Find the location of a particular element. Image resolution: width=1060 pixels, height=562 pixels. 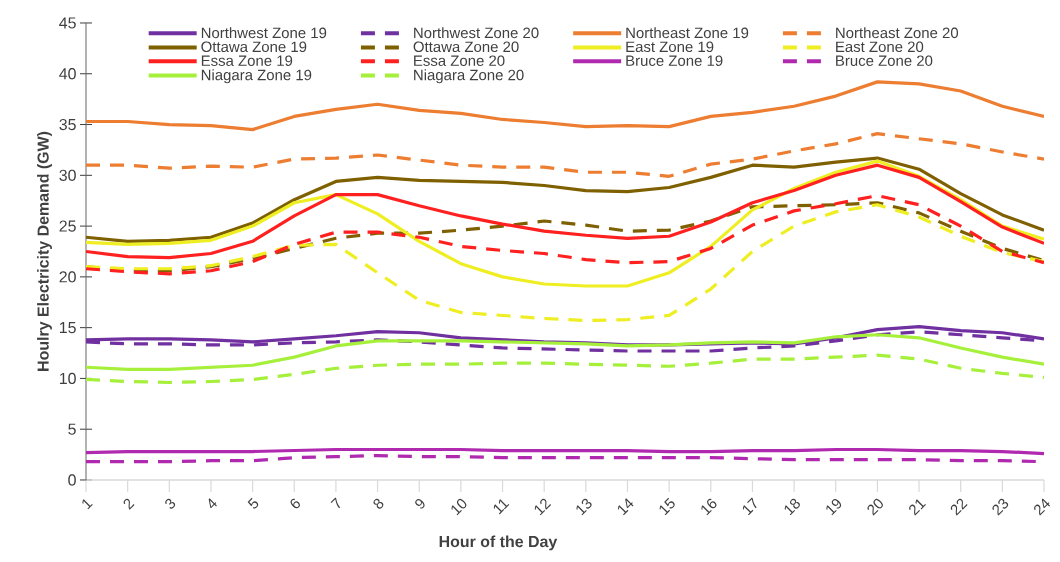

y-tick-label: 25 is located at coordinates (67, 226).